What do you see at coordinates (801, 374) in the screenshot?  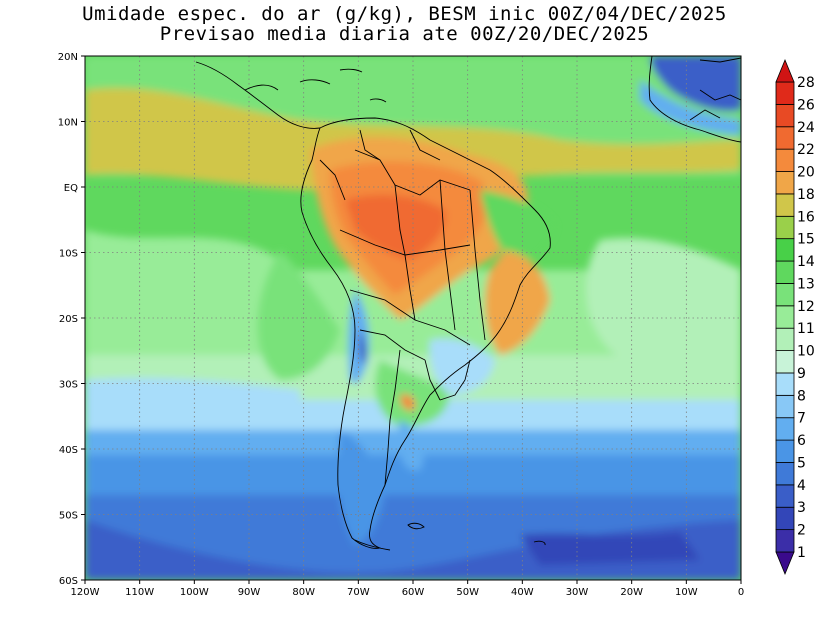 I see `colorbar-label: 9` at bounding box center [801, 374].